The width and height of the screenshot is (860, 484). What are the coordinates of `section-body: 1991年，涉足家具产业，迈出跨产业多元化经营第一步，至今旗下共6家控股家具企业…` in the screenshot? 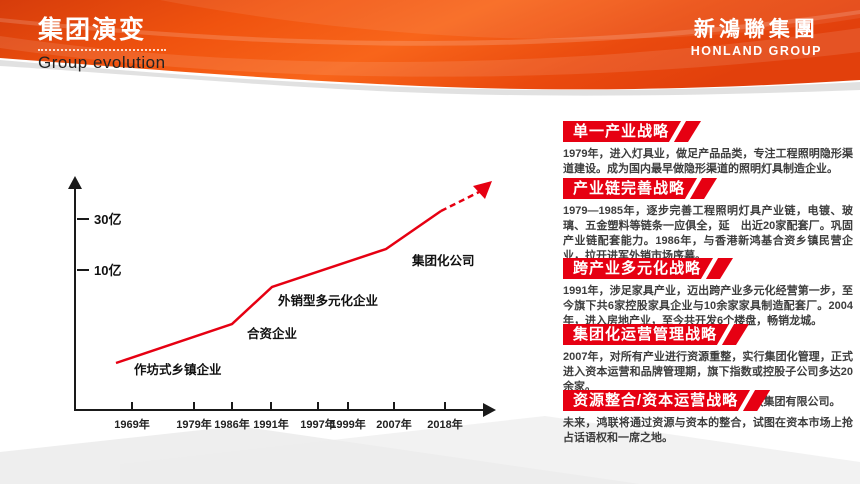 It's located at (708, 306).